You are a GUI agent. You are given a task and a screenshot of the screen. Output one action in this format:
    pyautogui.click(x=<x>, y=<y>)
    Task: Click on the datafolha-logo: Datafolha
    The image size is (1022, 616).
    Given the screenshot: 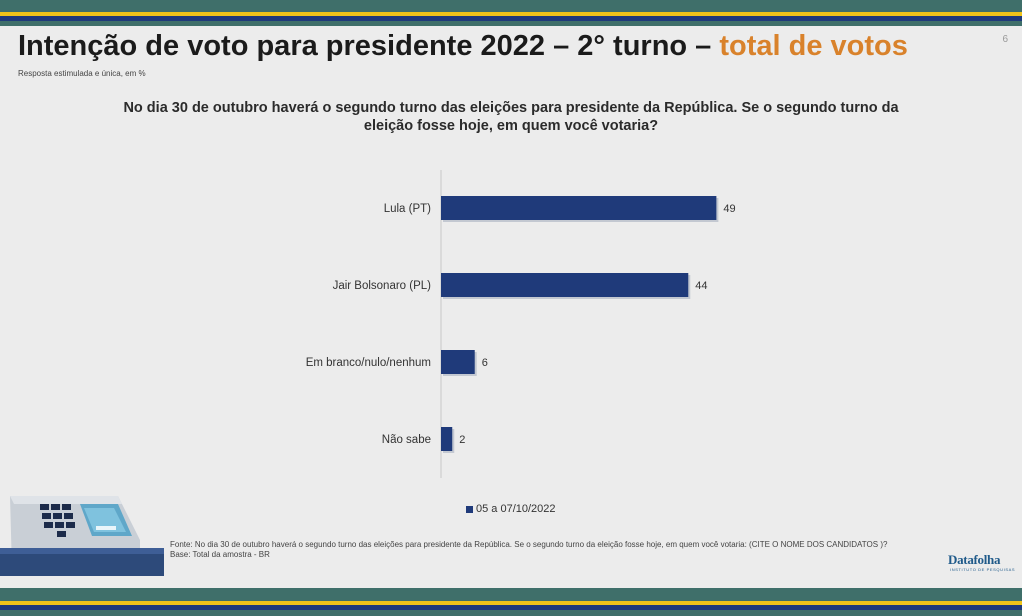 What is the action you would take?
    pyautogui.click(x=974, y=559)
    